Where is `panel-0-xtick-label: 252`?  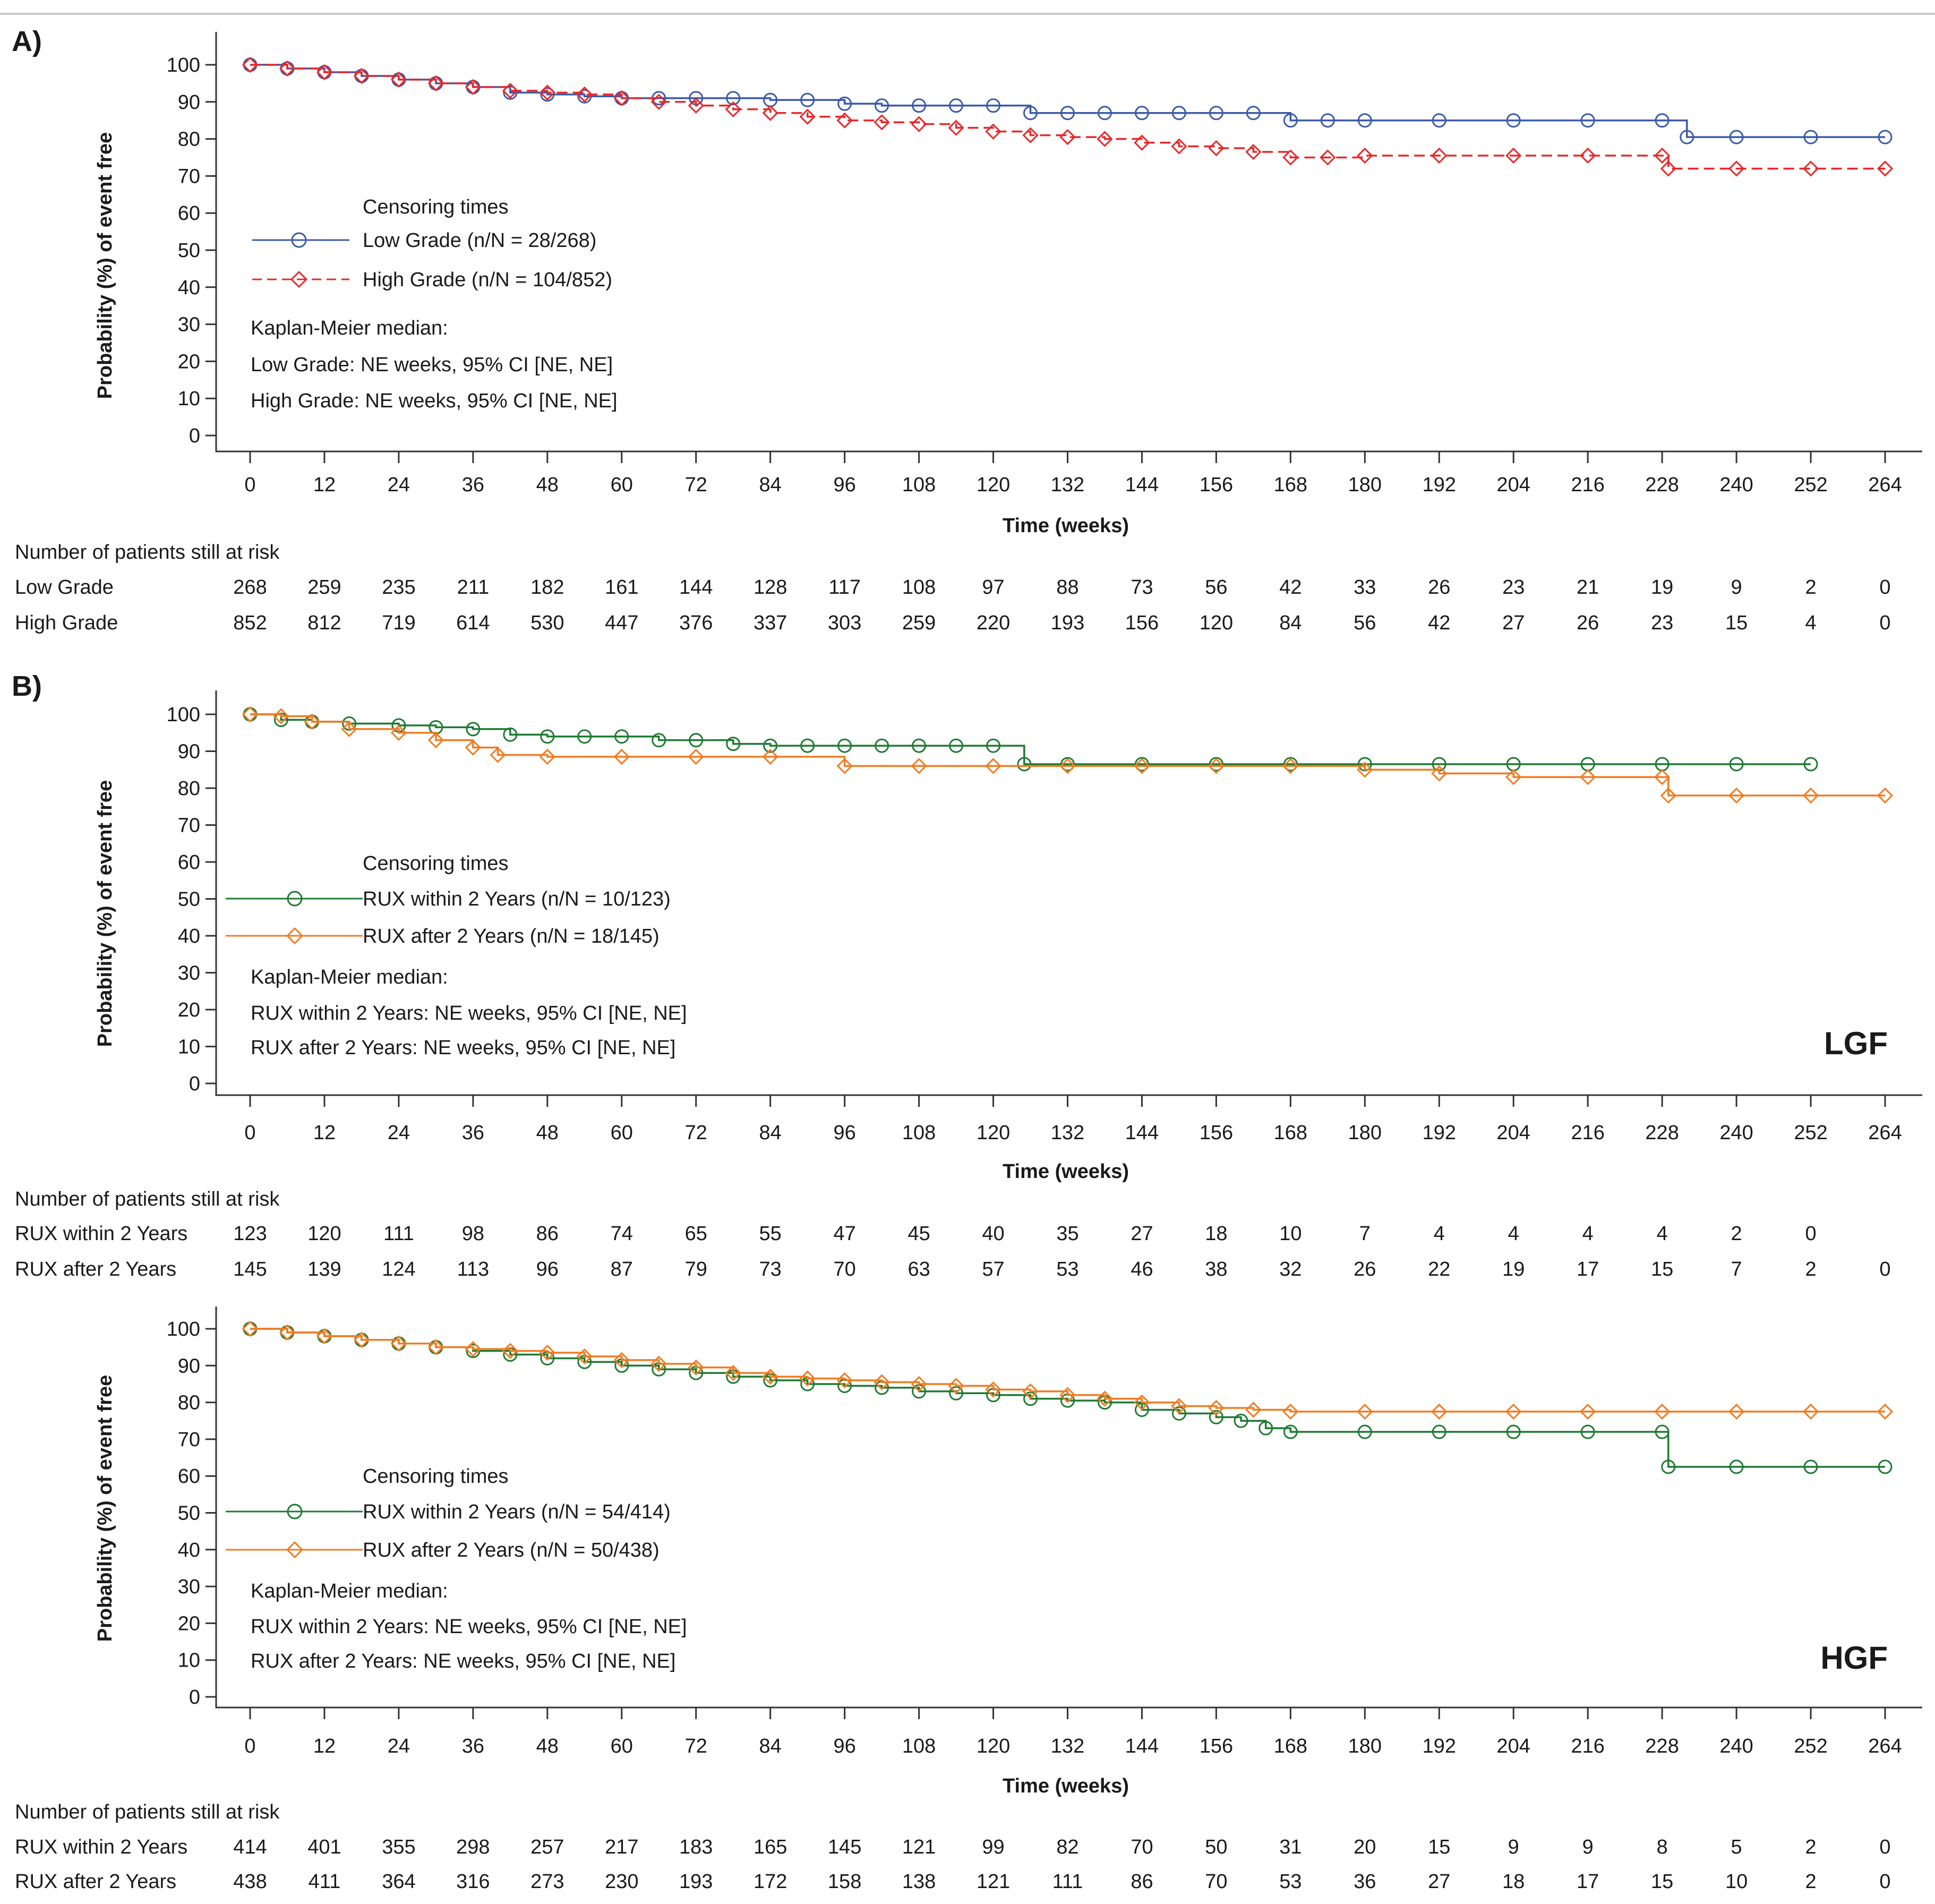 panel-0-xtick-label: 252 is located at coordinates (1810, 485).